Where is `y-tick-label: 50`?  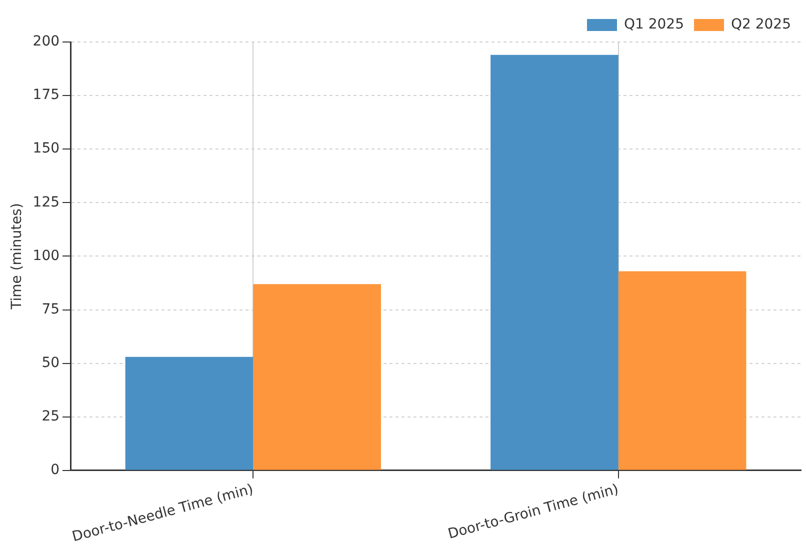 y-tick-label: 50 is located at coordinates (51, 362).